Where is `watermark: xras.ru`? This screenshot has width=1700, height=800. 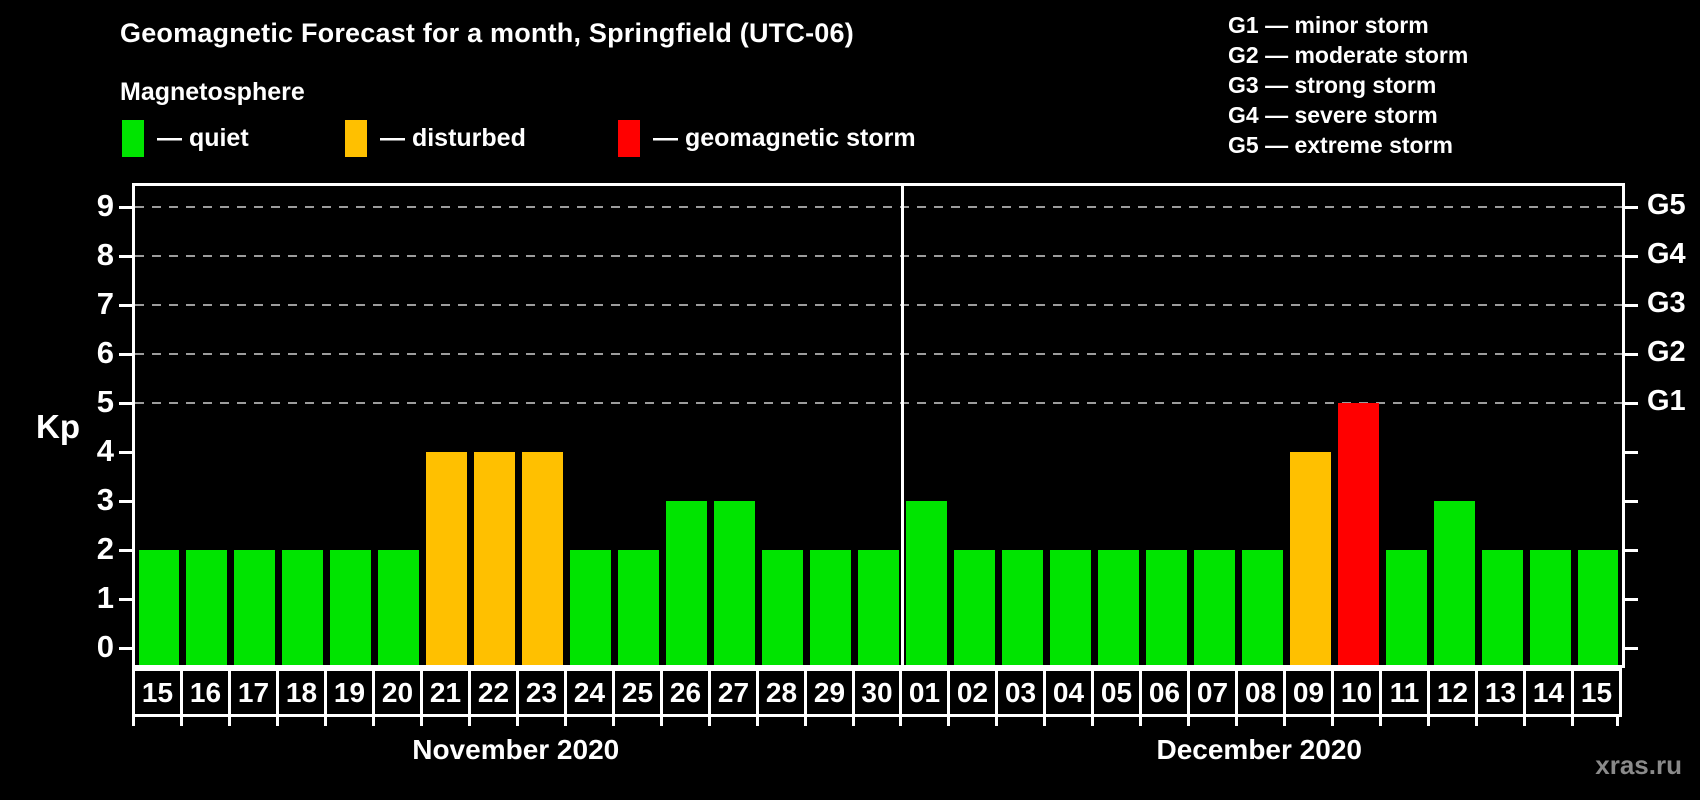 watermark: xras.ru is located at coordinates (1638, 765).